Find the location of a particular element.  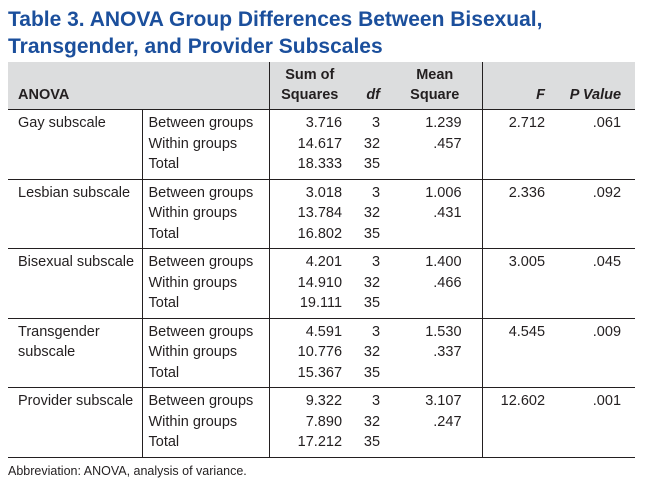

header-anova: ANOVA is located at coordinates (139, 86).